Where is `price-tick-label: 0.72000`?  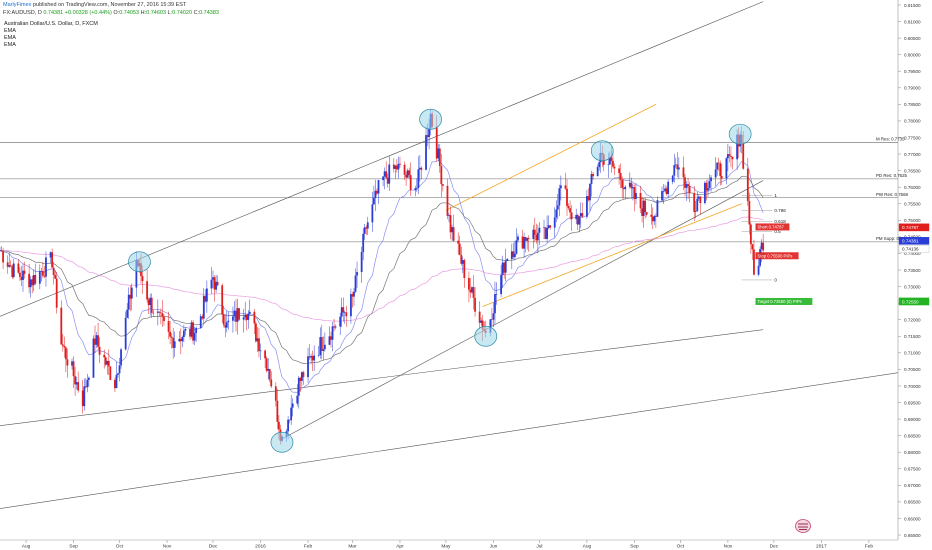
price-tick-label: 0.72000 is located at coordinates (912, 319).